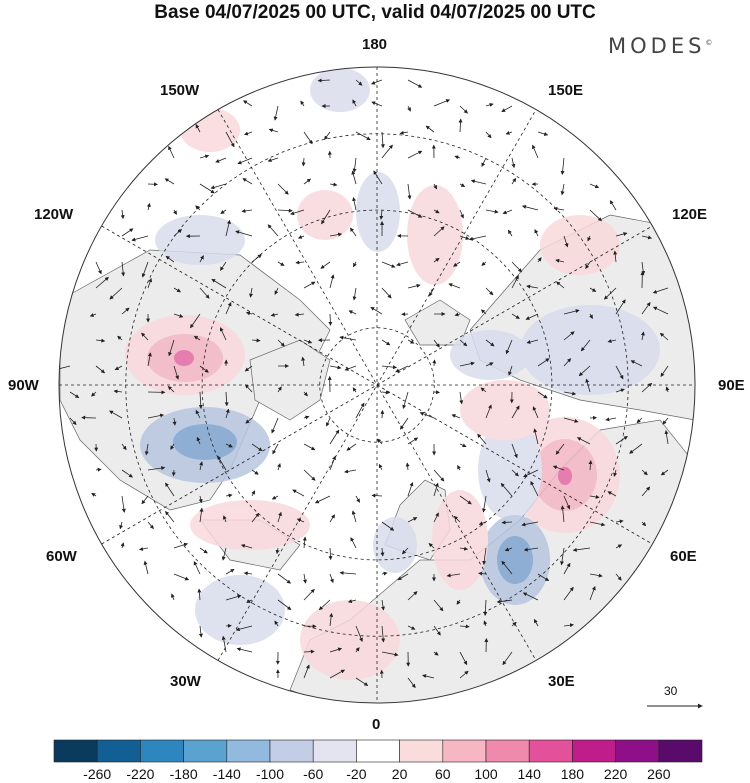  Describe the element at coordinates (226, 774) in the screenshot. I see `colorbar-tick-label: -140` at that location.